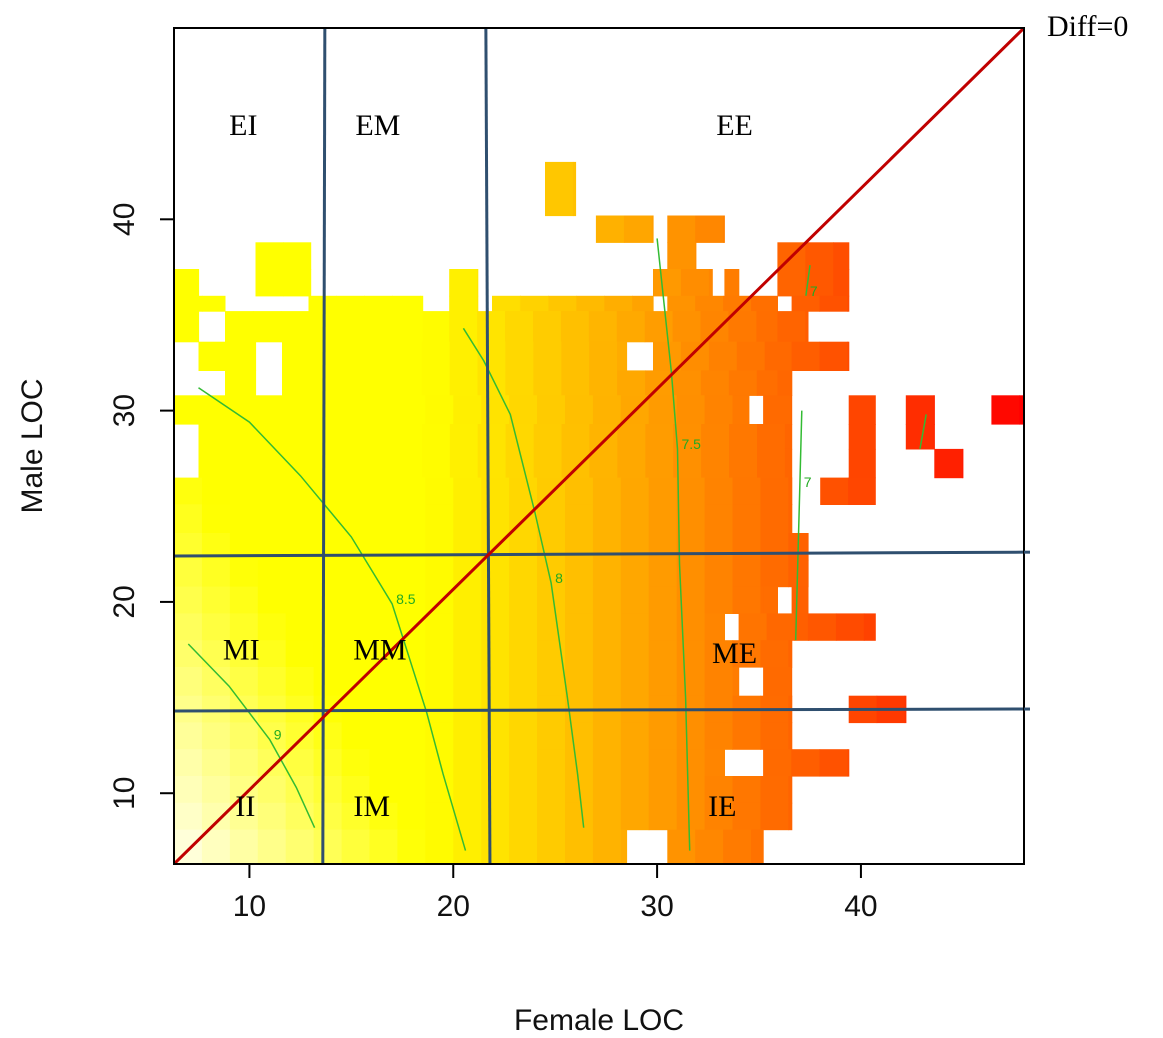  What do you see at coordinates (249, 906) in the screenshot?
I see `x-axis-tick-label: 10` at bounding box center [249, 906].